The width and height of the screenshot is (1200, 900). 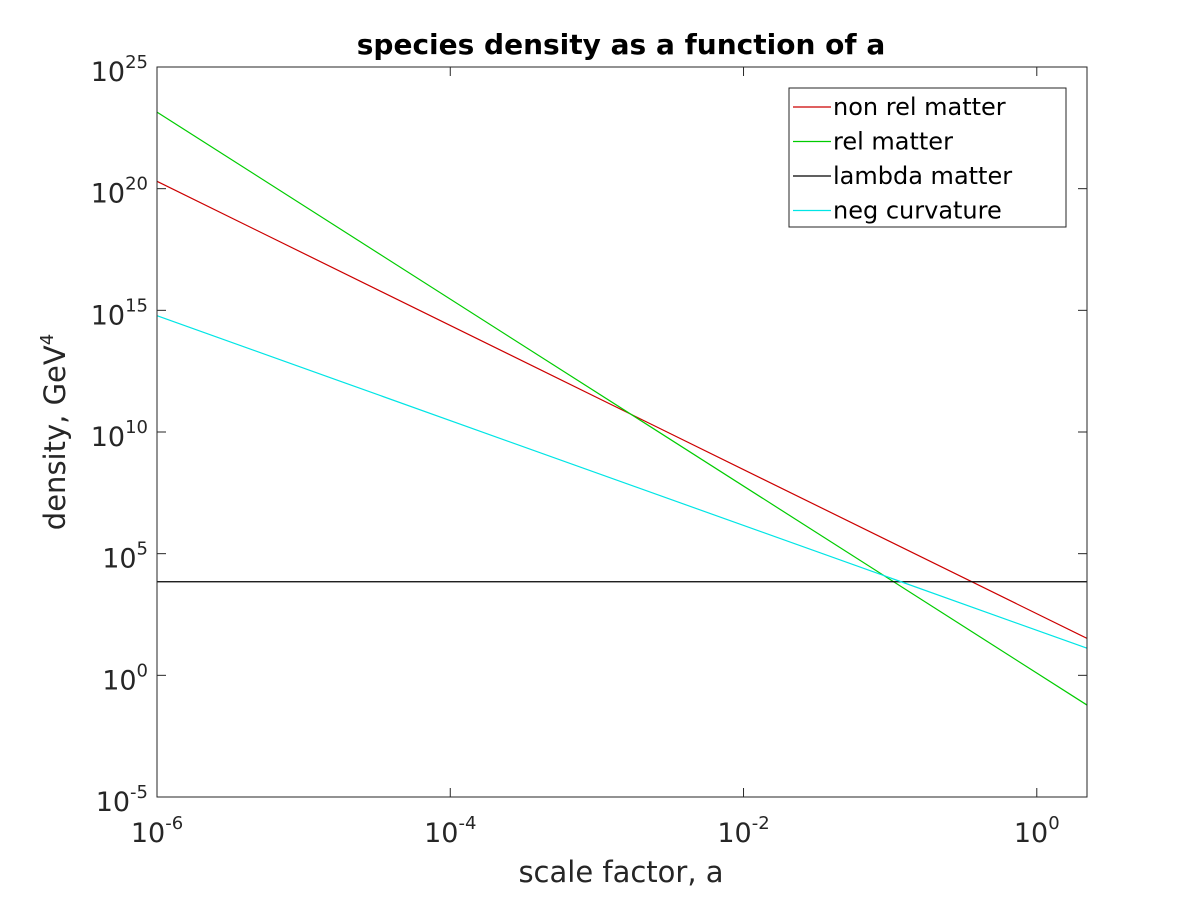 What do you see at coordinates (47, 339) in the screenshot?
I see `y-axis-label-superscript: 4` at bounding box center [47, 339].